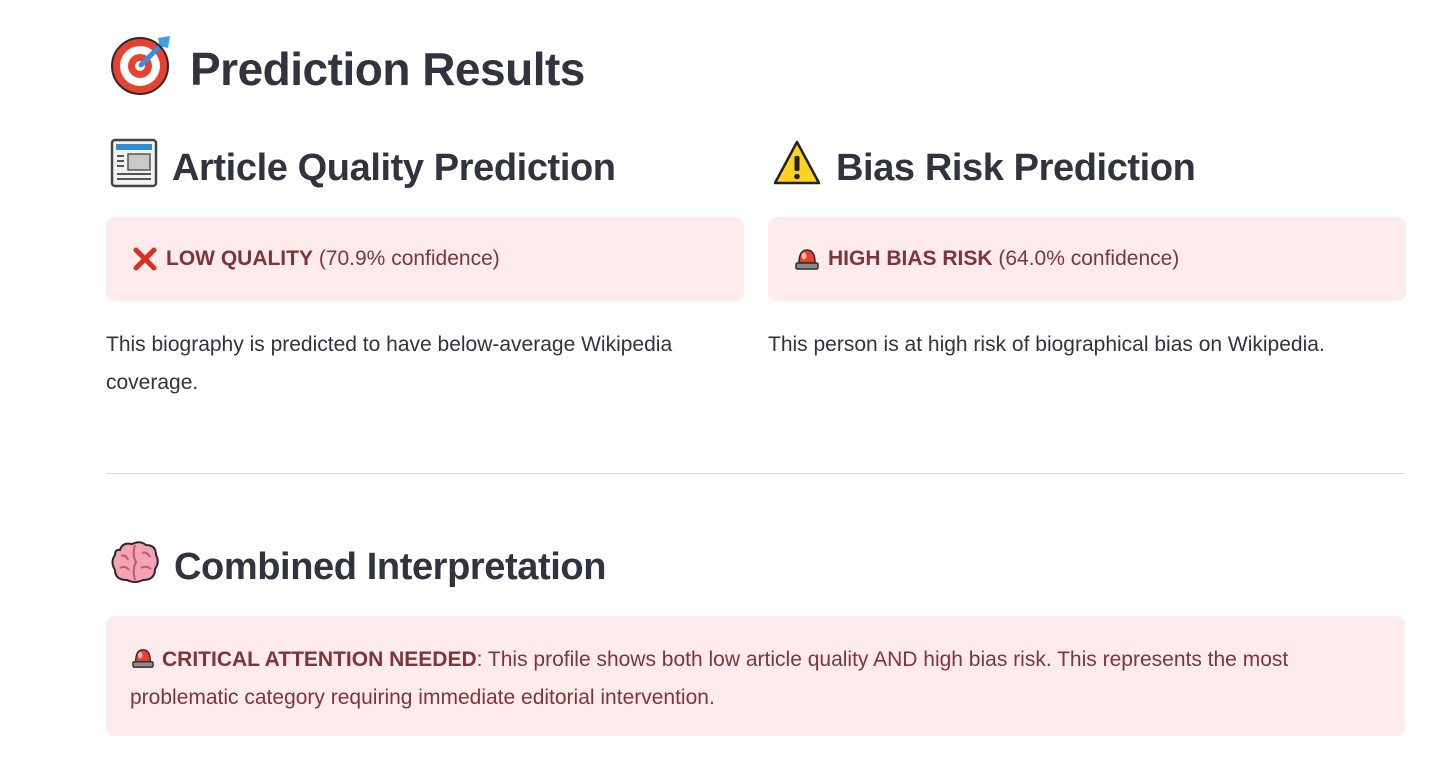 Image resolution: width=1438 pixels, height=775 pixels. What do you see at coordinates (145, 259) in the screenshot?
I see `cross-mark-icon` at bounding box center [145, 259].